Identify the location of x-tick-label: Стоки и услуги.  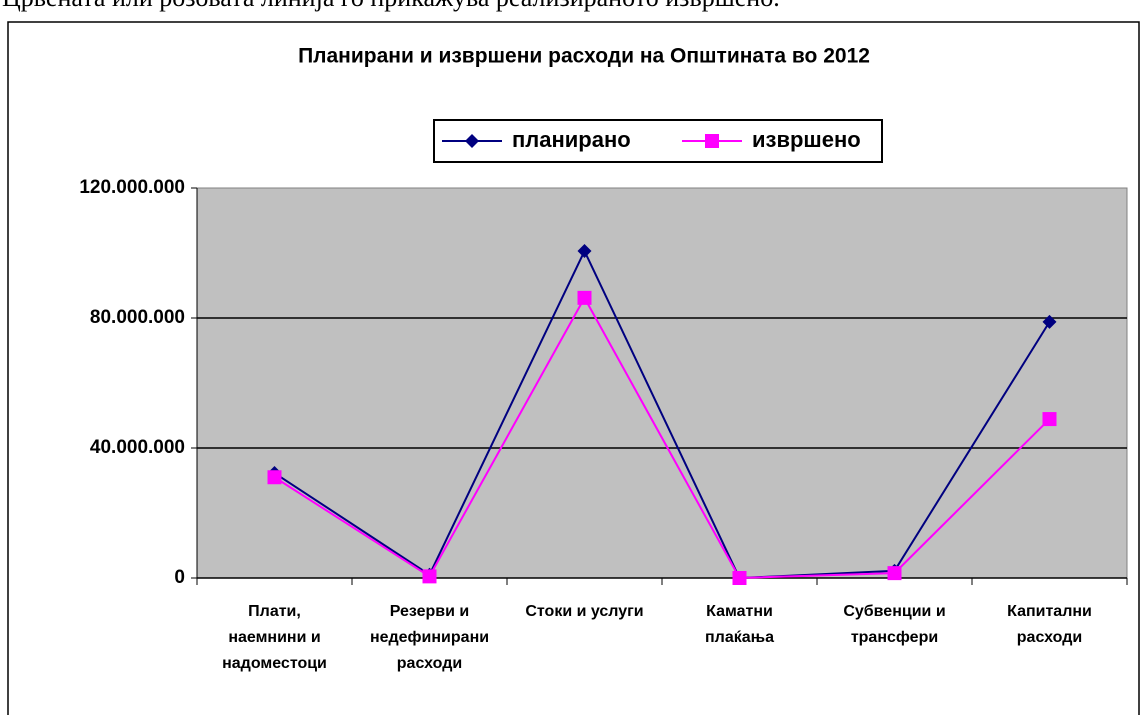
(584, 611).